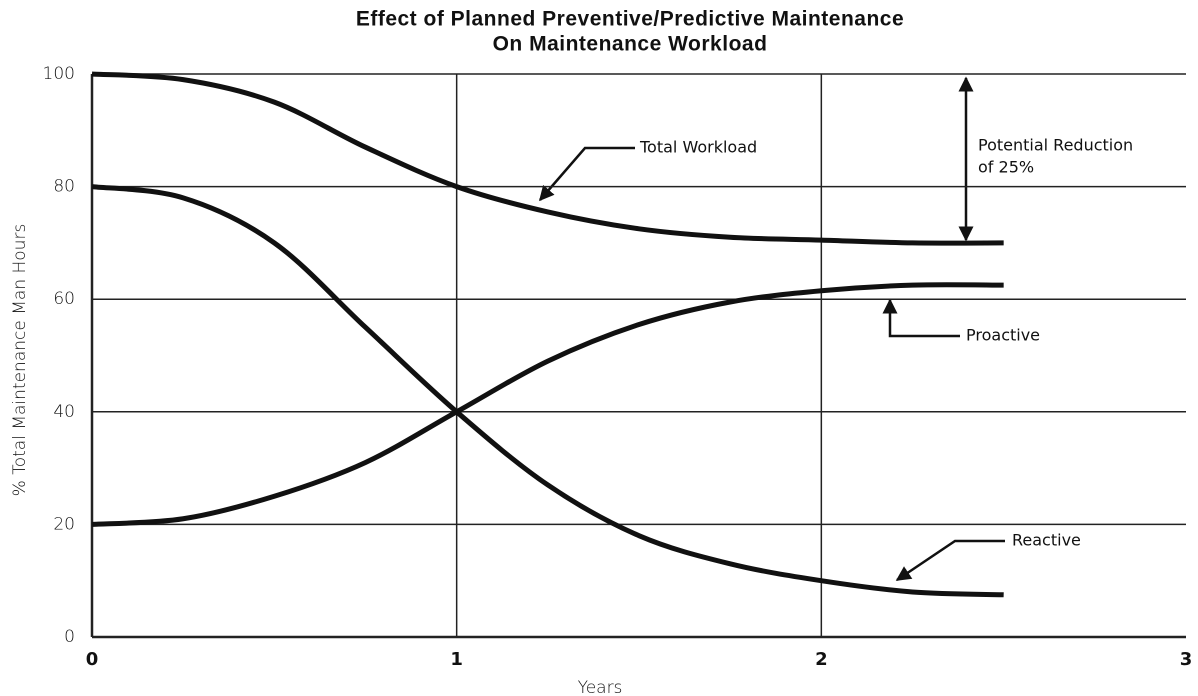  What do you see at coordinates (64, 524) in the screenshot?
I see `y-tick-label: 20` at bounding box center [64, 524].